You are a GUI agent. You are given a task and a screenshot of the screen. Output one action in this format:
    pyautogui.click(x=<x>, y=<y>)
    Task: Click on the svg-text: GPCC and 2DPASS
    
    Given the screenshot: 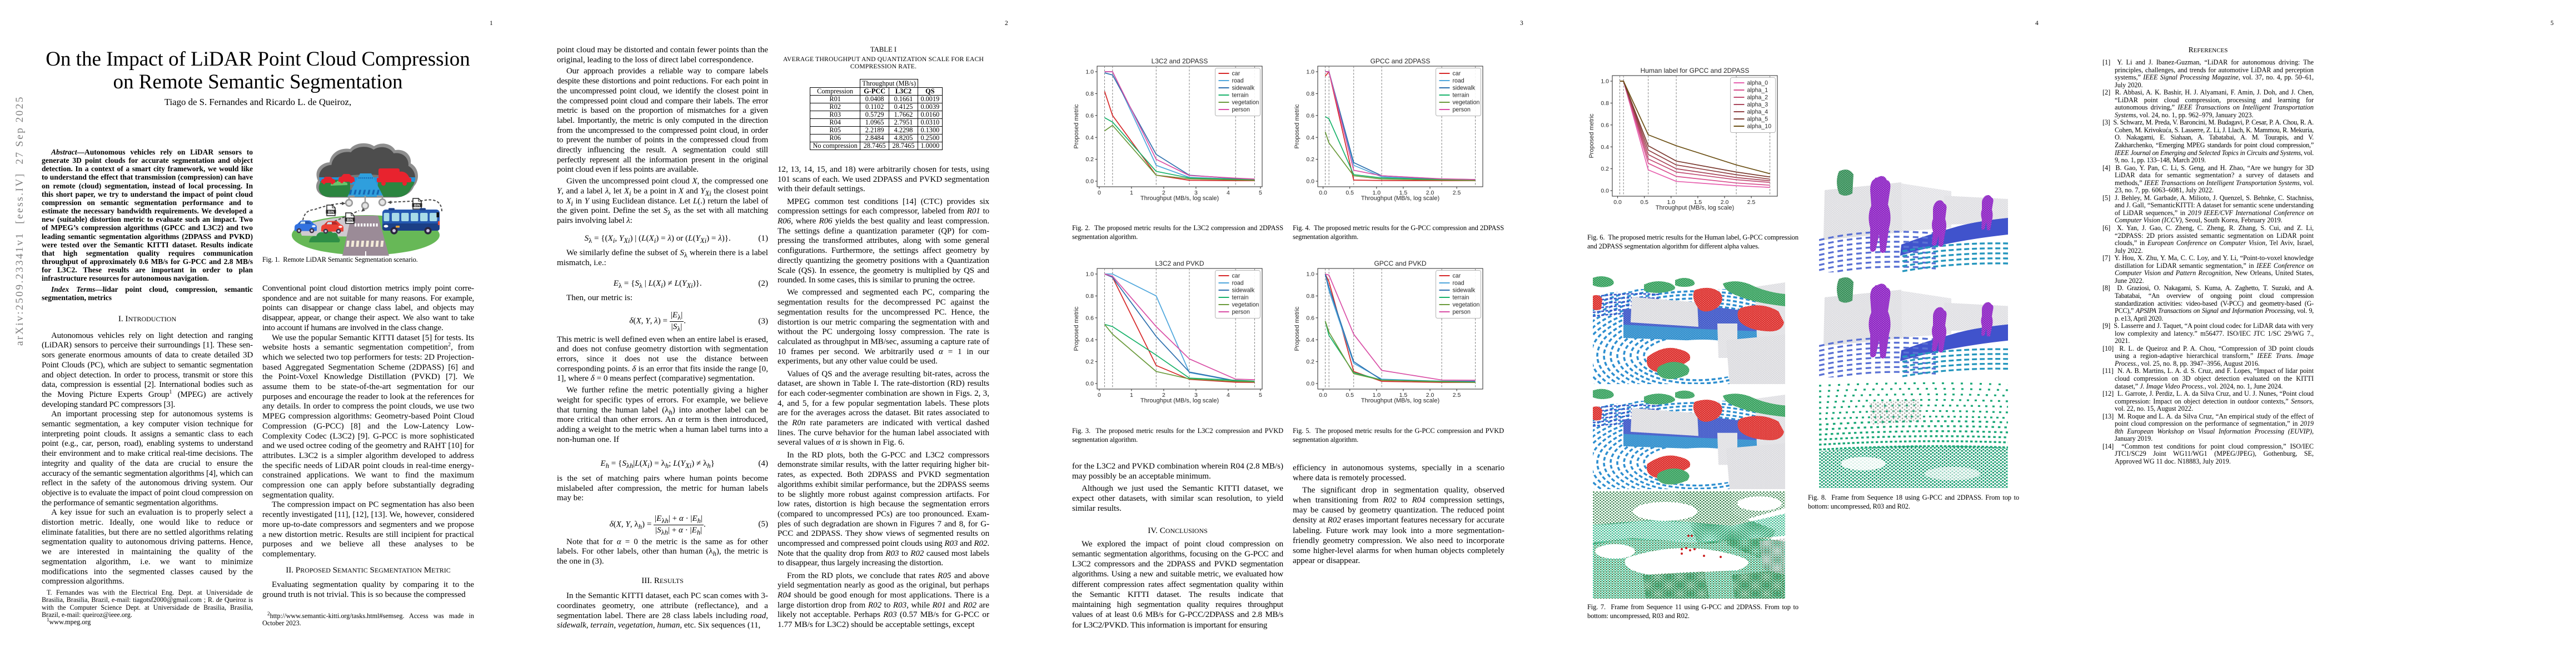 What is the action you would take?
    pyautogui.click(x=1401, y=61)
    